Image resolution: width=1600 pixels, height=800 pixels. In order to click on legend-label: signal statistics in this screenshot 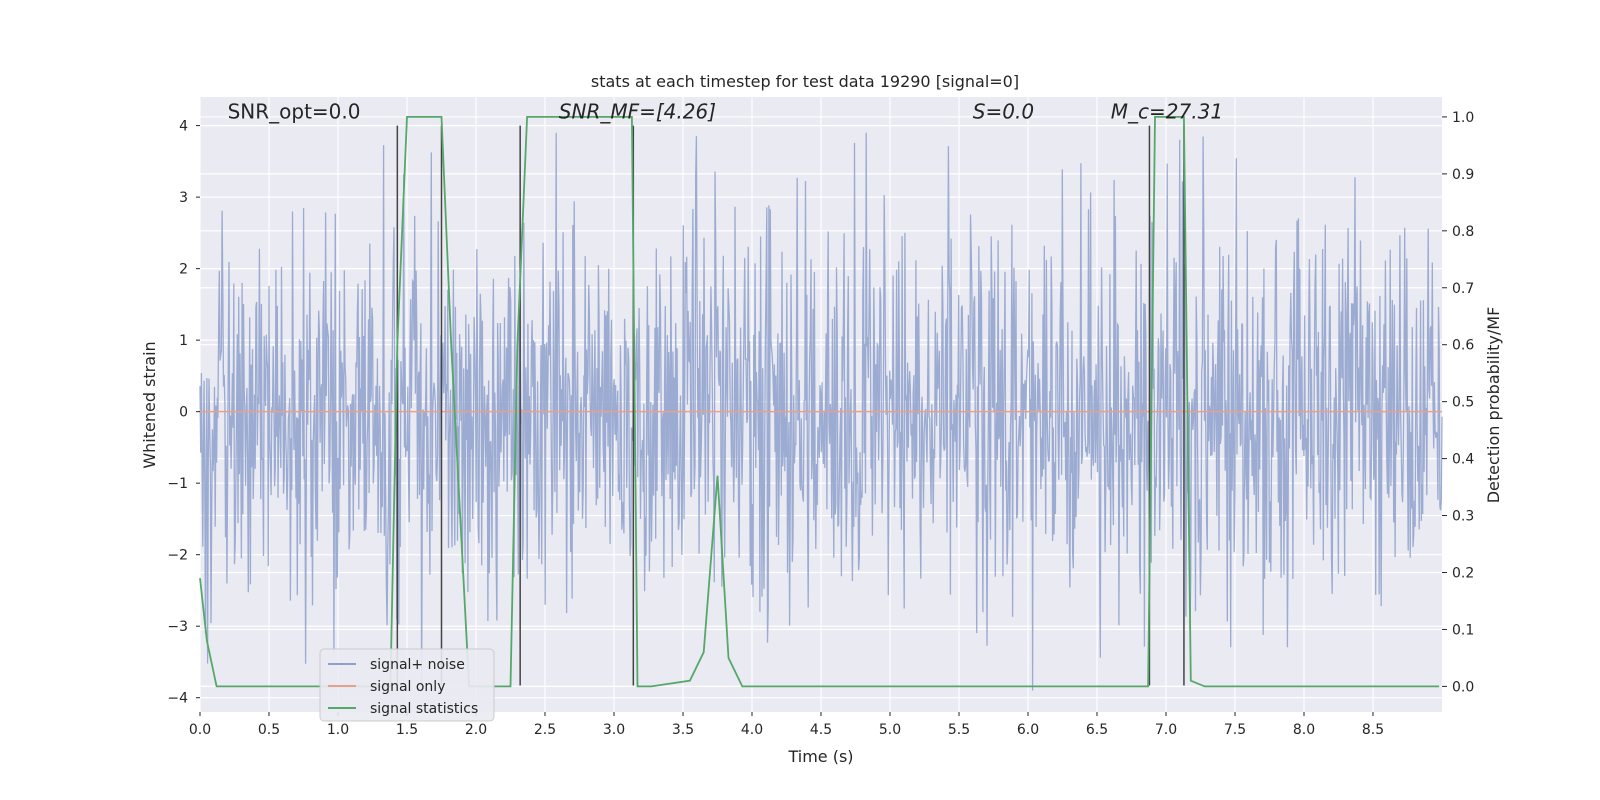, I will do `click(424, 709)`.